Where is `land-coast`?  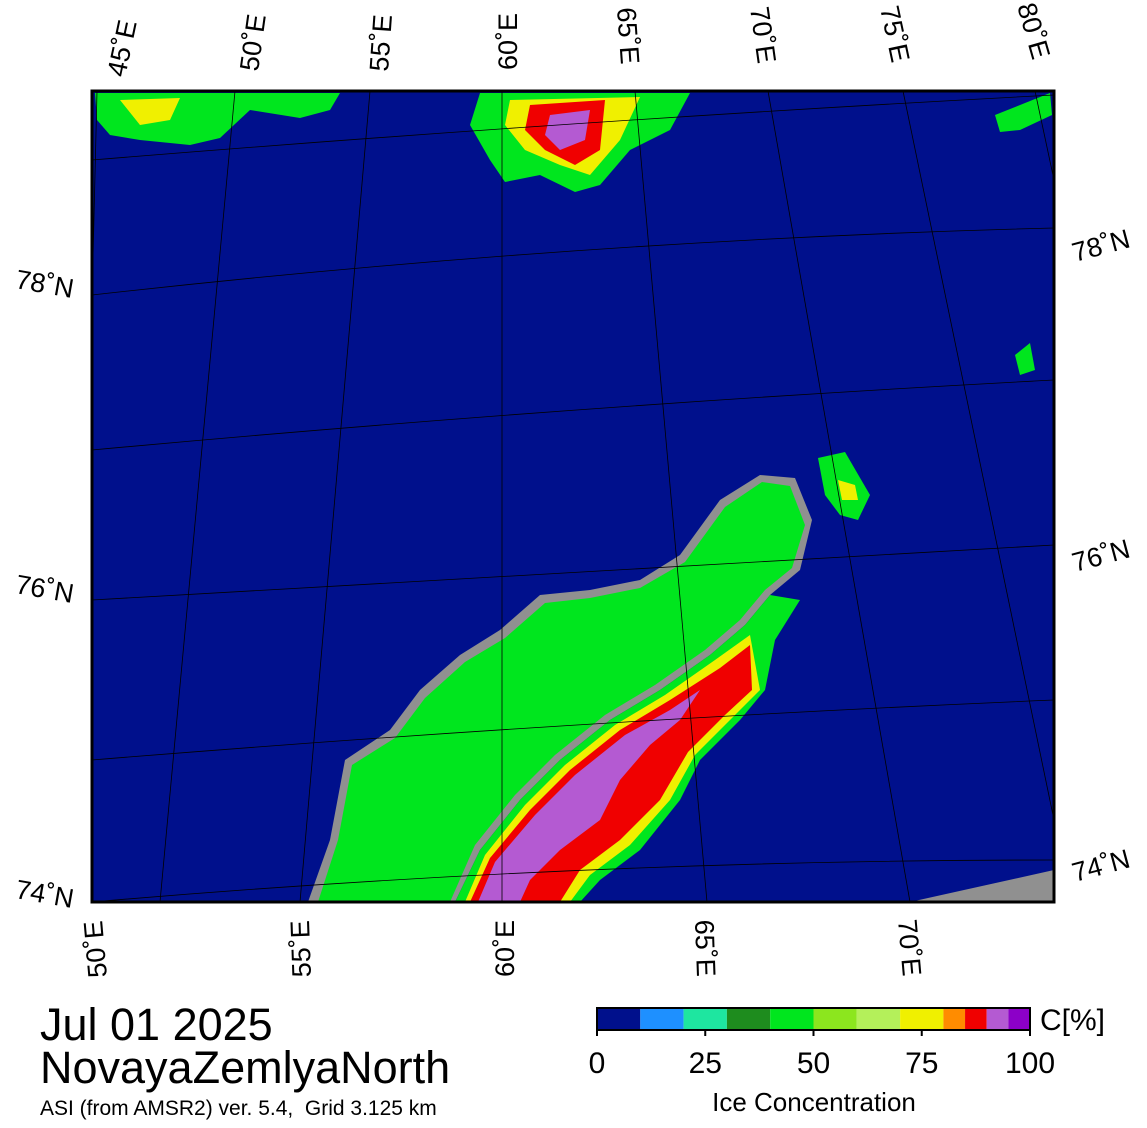
land-coast is located at coordinates (982, 886).